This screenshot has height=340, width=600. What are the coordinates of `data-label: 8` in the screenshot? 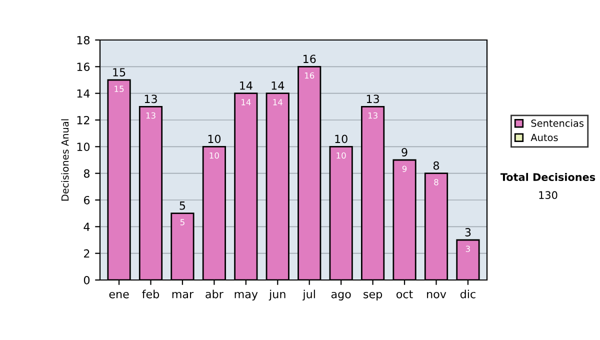 It's located at (436, 182).